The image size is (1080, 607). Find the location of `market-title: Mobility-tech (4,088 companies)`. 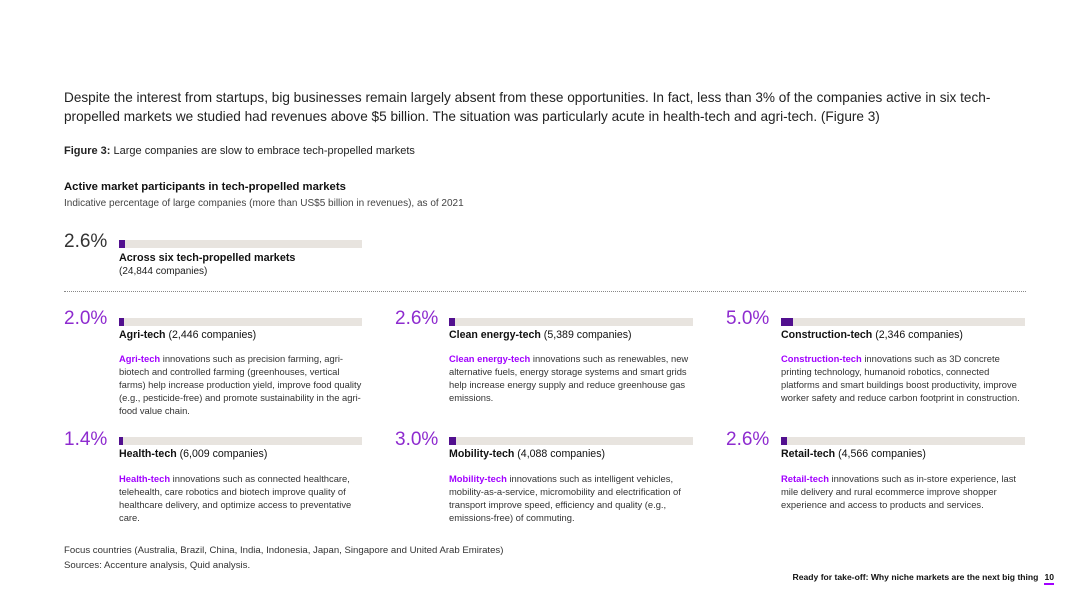

market-title: Mobility-tech (4,088 companies) is located at coordinates (527, 454).